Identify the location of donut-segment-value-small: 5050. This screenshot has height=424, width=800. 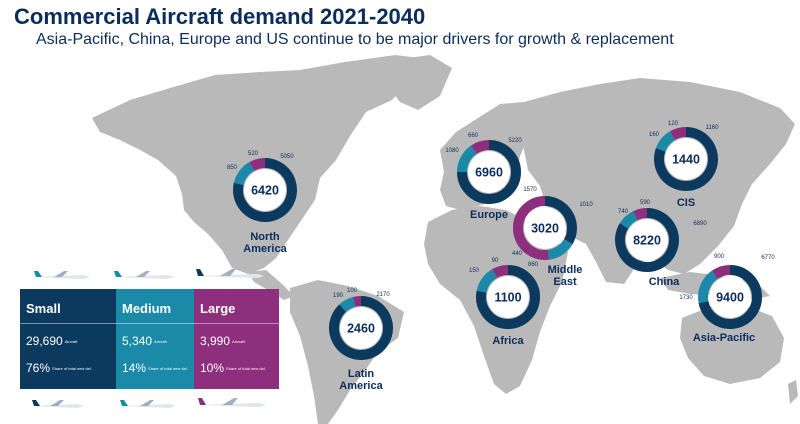
(287, 157).